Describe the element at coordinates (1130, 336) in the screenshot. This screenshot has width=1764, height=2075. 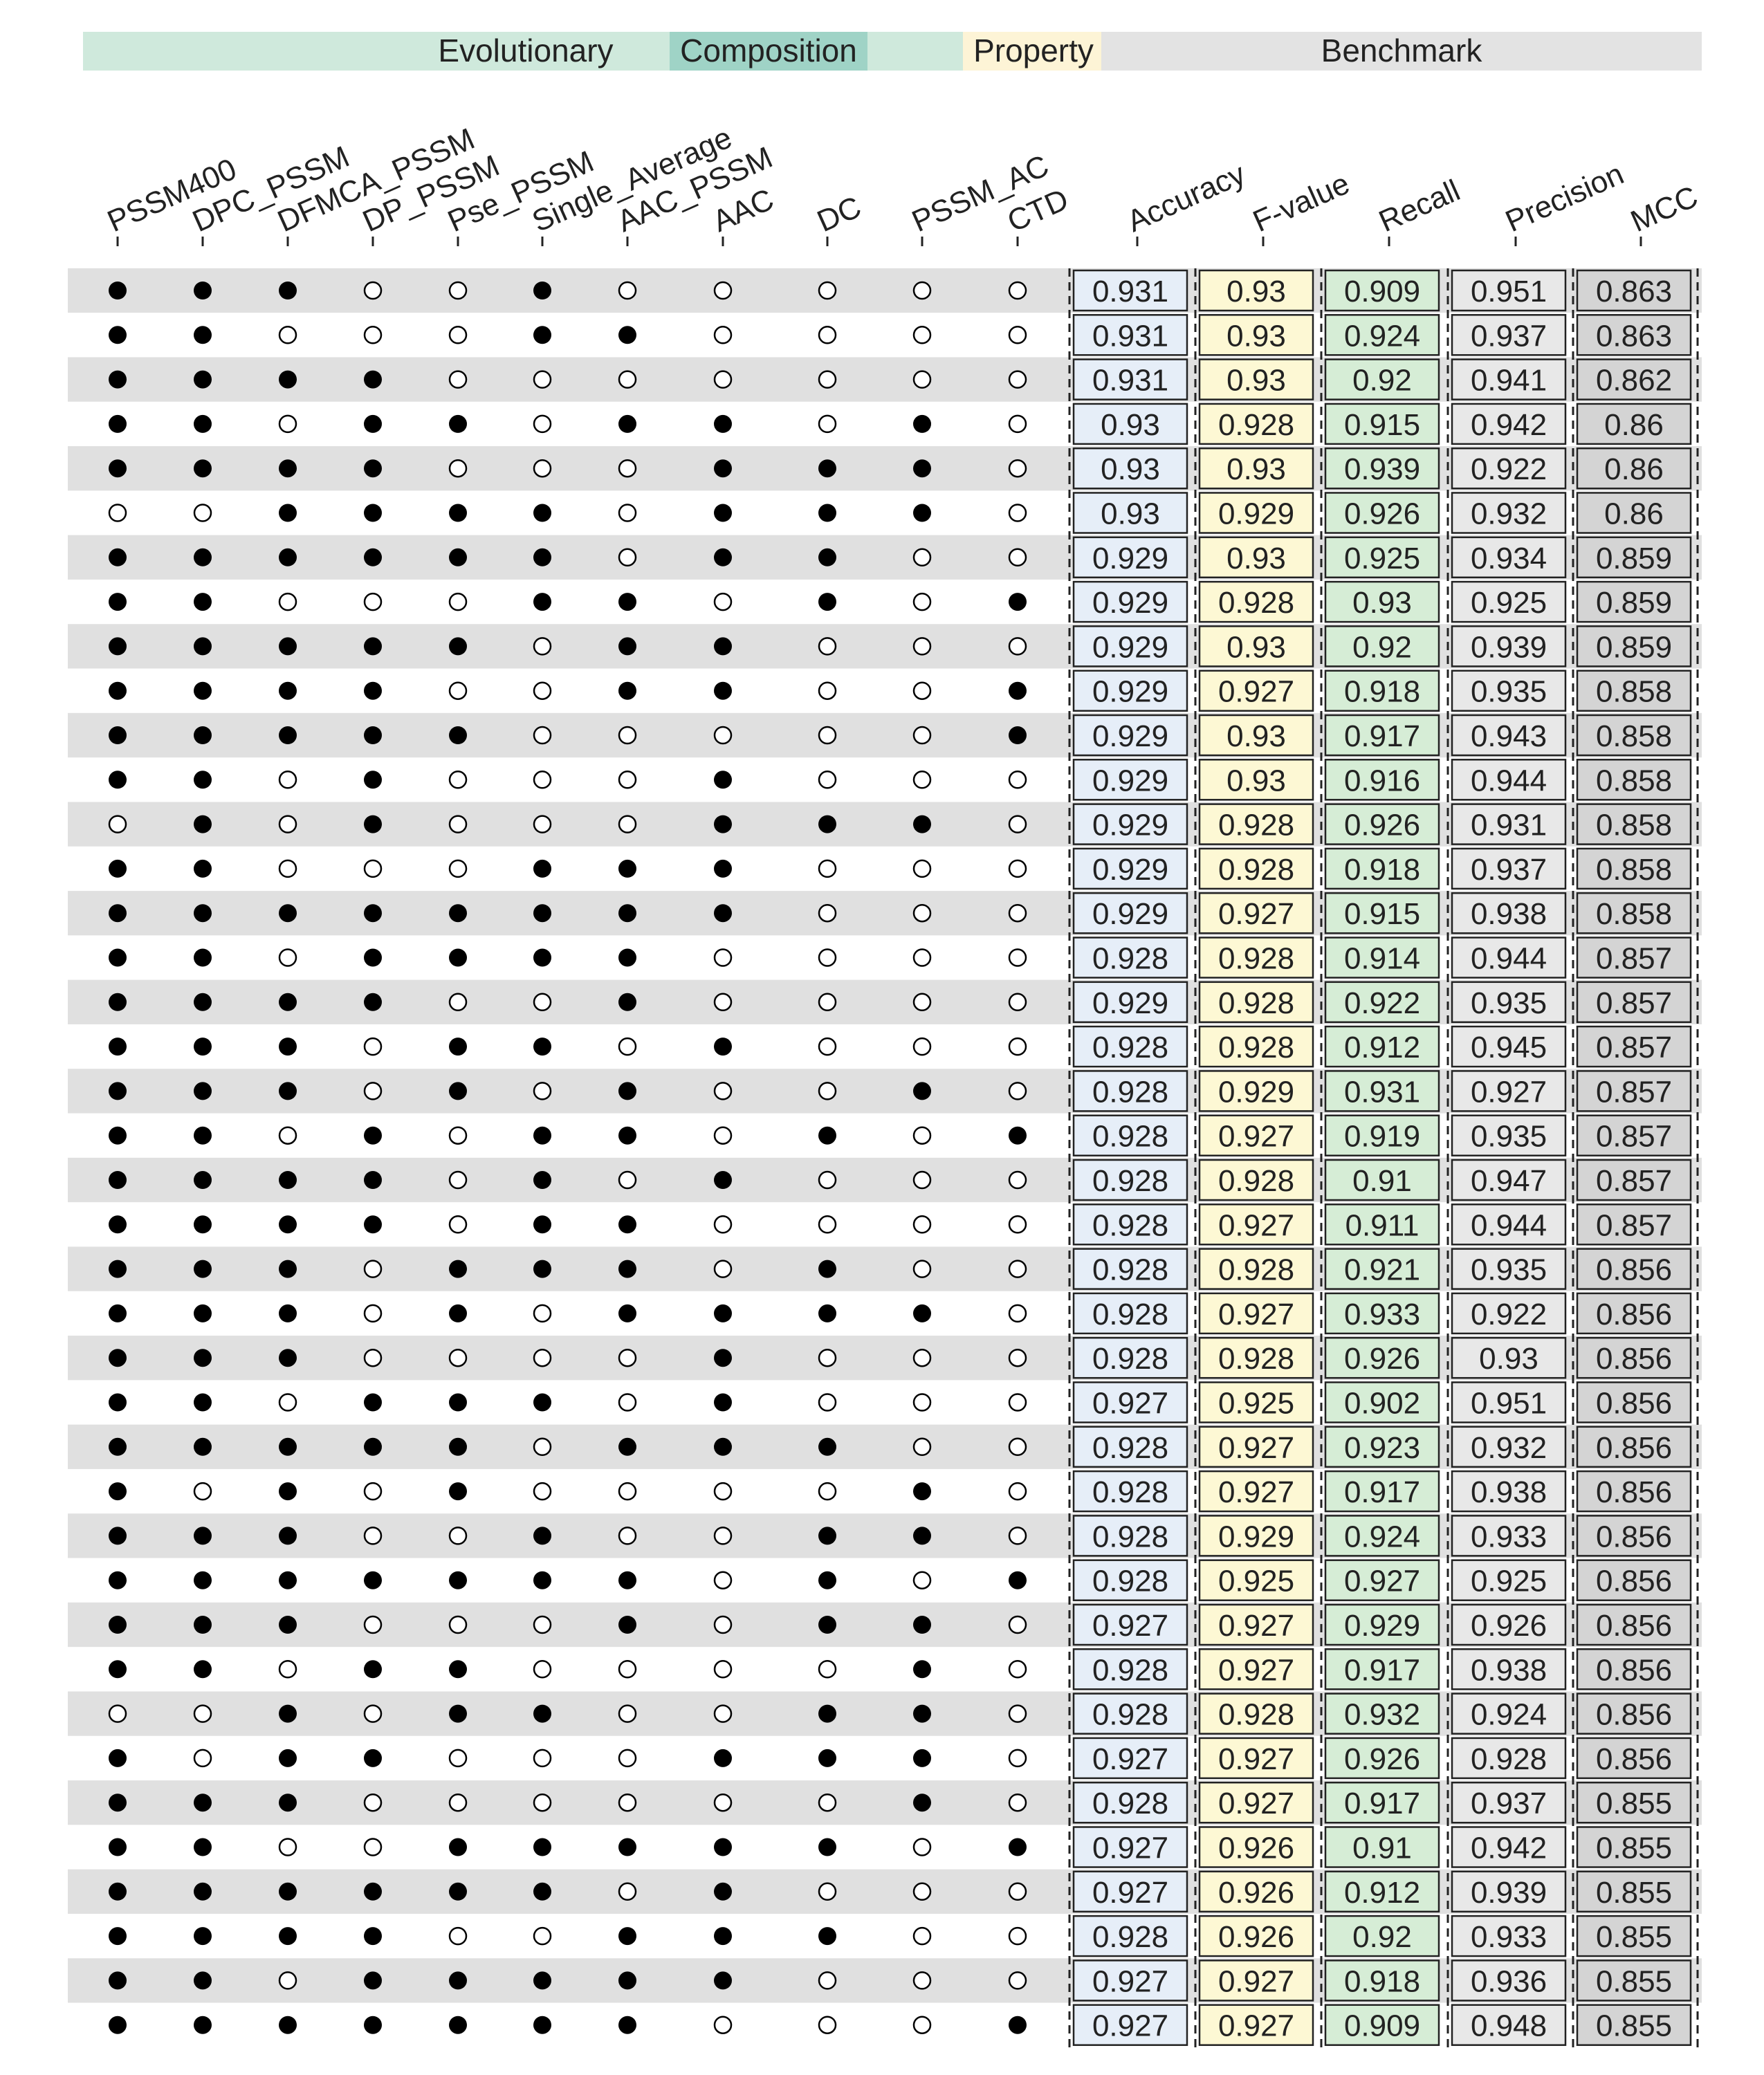
I see `metric-value: 0.931` at that location.